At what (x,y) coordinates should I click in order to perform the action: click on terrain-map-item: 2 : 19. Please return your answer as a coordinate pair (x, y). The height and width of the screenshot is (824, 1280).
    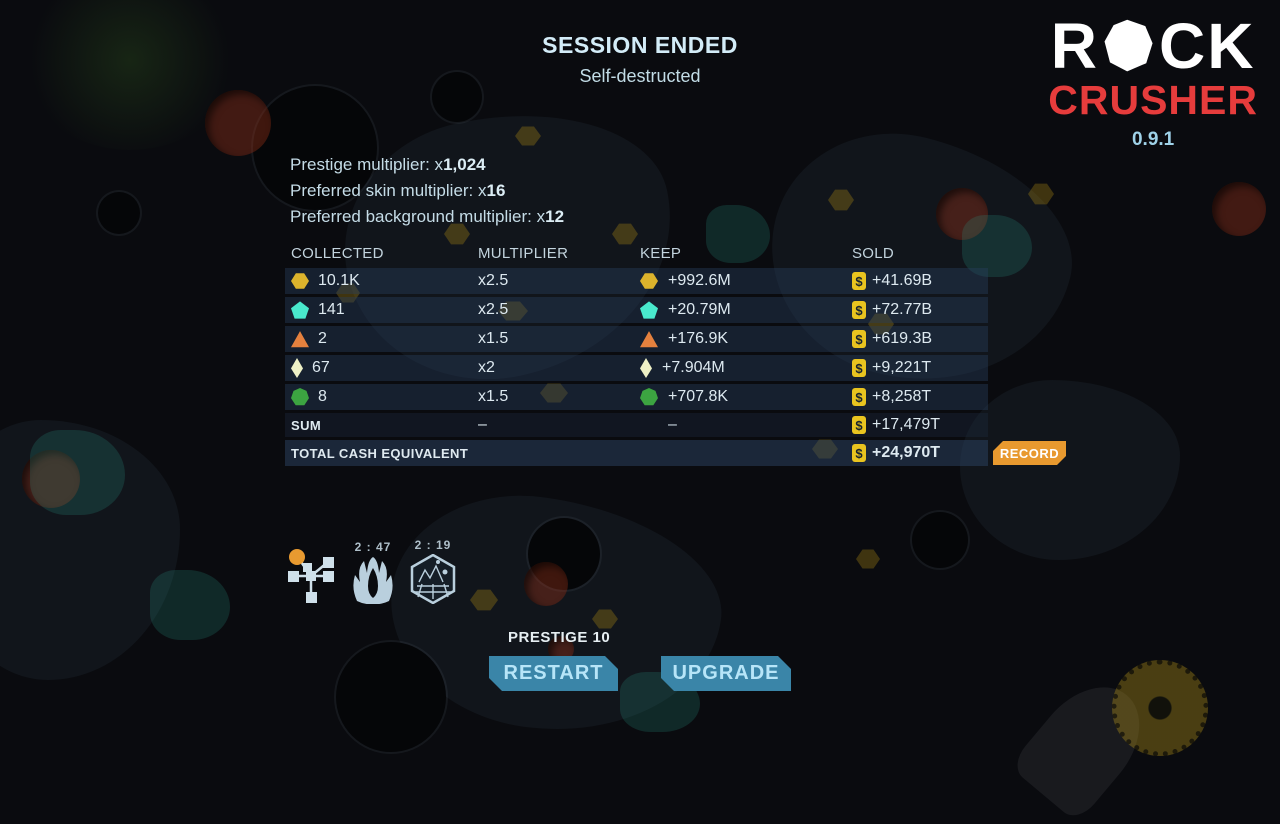
    Looking at the image, I should click on (433, 571).